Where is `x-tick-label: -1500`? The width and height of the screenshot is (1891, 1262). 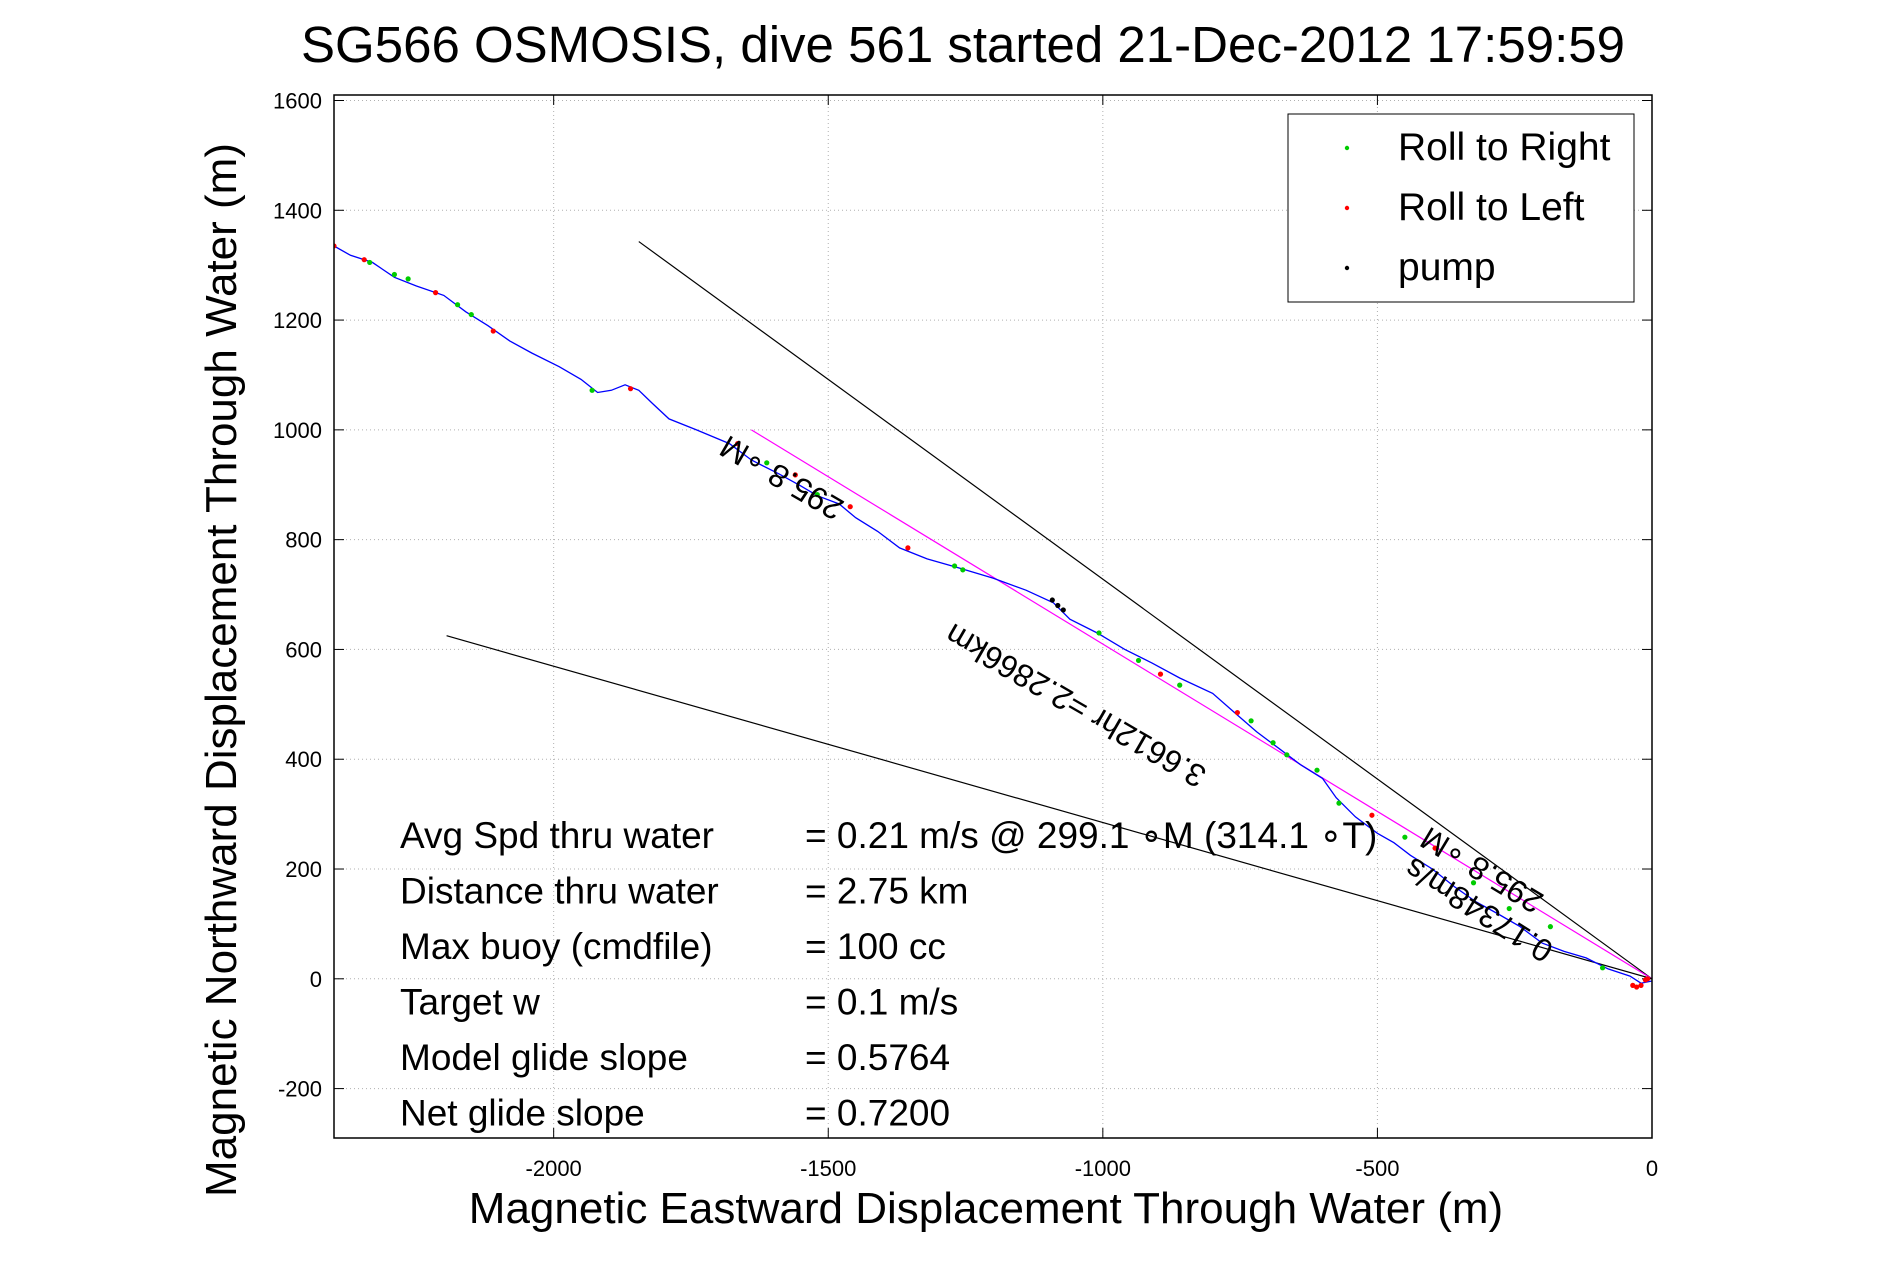 x-tick-label: -1500 is located at coordinates (828, 1168).